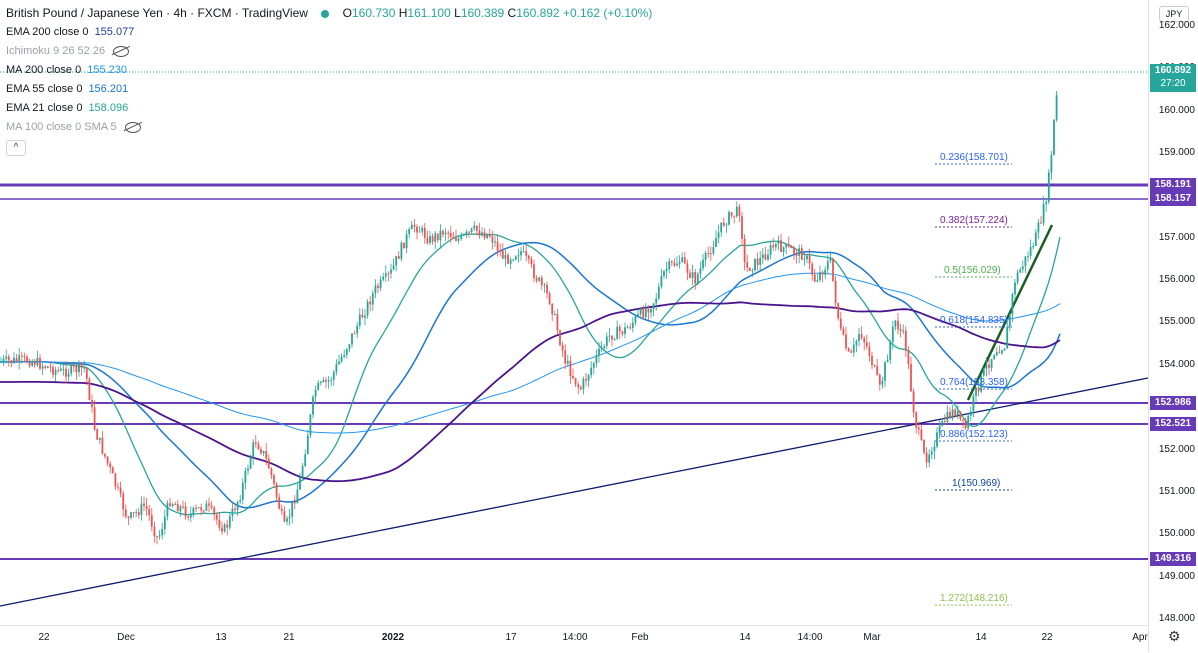 The width and height of the screenshot is (1198, 653). Describe the element at coordinates (974, 382) in the screenshot. I see `fib-level-label: 0.764(153.358)` at that location.